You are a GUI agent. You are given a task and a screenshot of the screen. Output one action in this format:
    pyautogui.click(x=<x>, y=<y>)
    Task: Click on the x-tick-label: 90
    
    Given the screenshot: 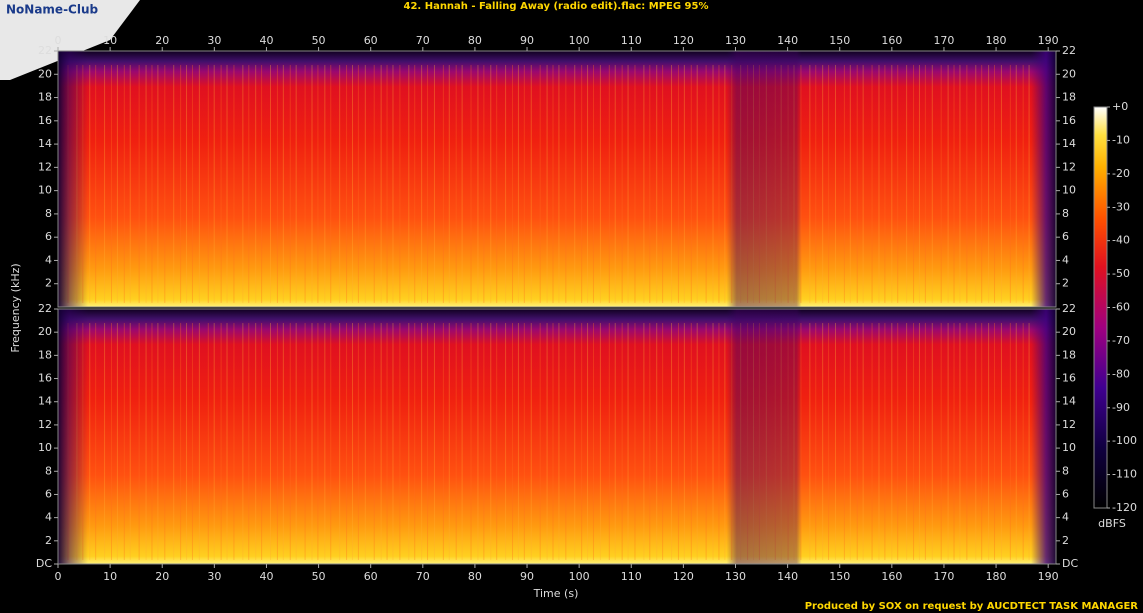 What is the action you would take?
    pyautogui.click(x=527, y=40)
    